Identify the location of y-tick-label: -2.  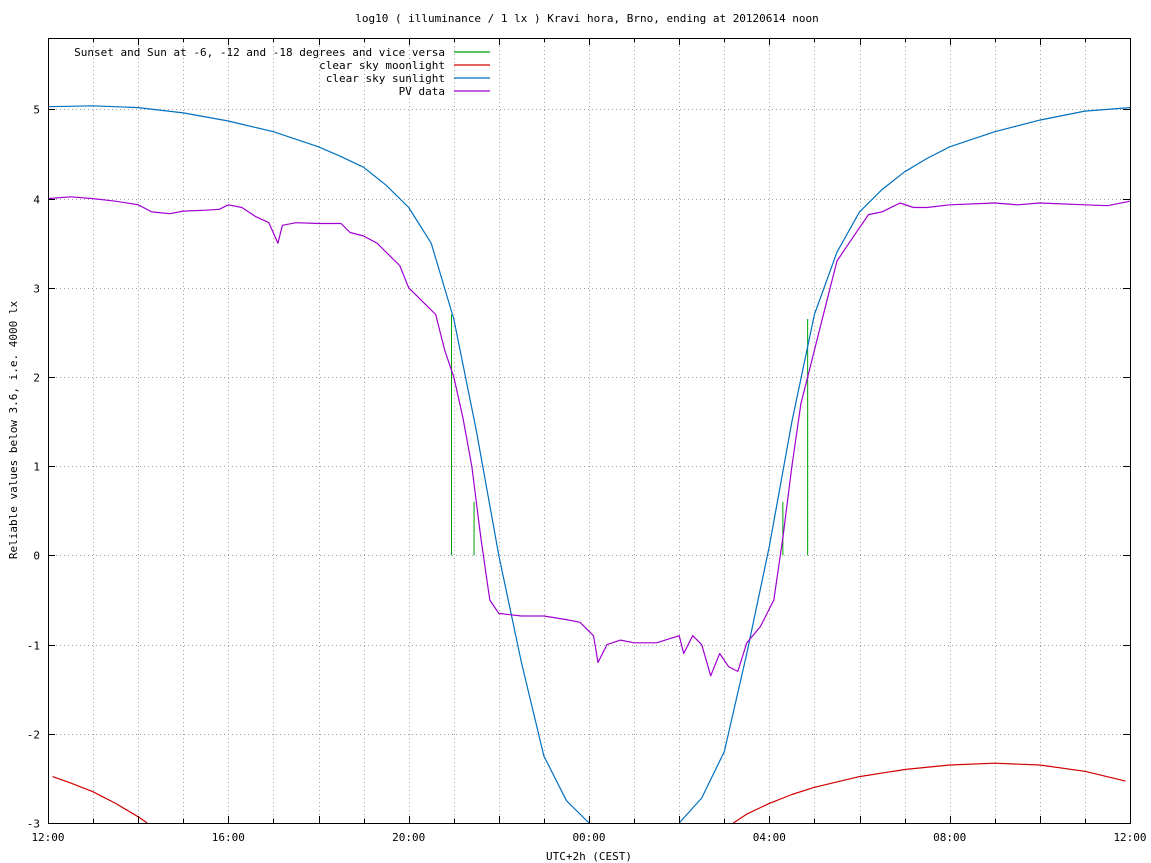
(33, 735).